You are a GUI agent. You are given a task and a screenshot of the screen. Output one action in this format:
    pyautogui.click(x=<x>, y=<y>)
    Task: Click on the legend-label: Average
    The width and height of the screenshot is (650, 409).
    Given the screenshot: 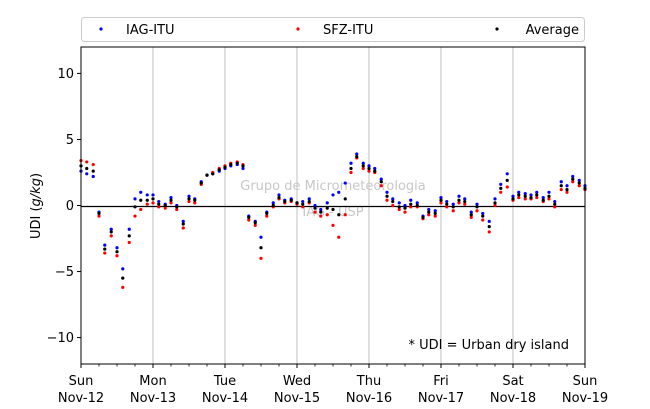 What is the action you would take?
    pyautogui.click(x=552, y=30)
    